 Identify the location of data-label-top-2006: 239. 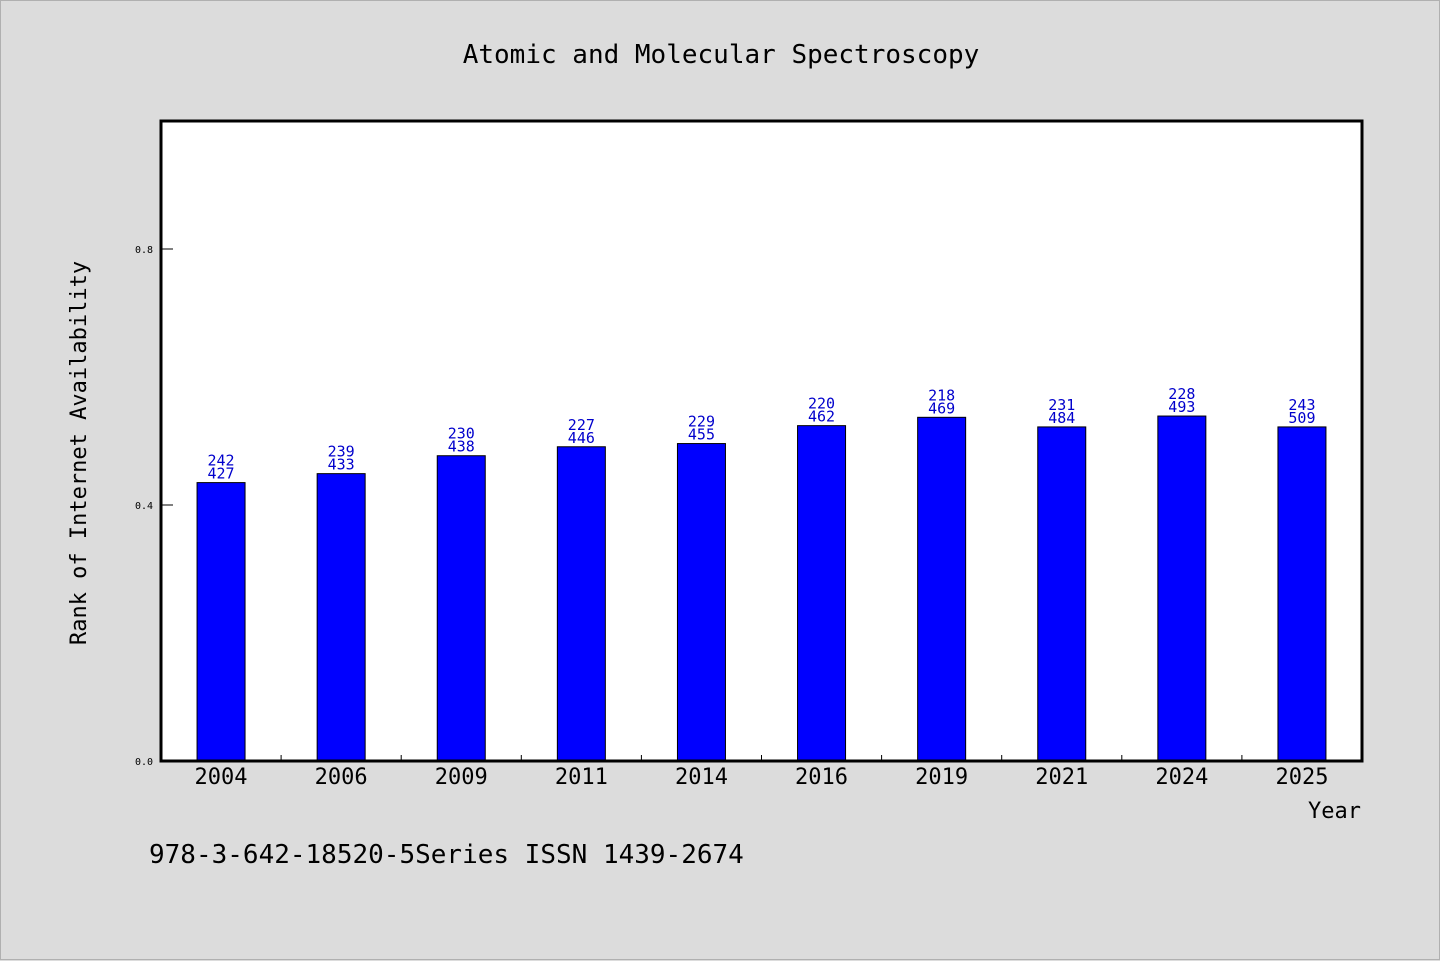
(341, 452).